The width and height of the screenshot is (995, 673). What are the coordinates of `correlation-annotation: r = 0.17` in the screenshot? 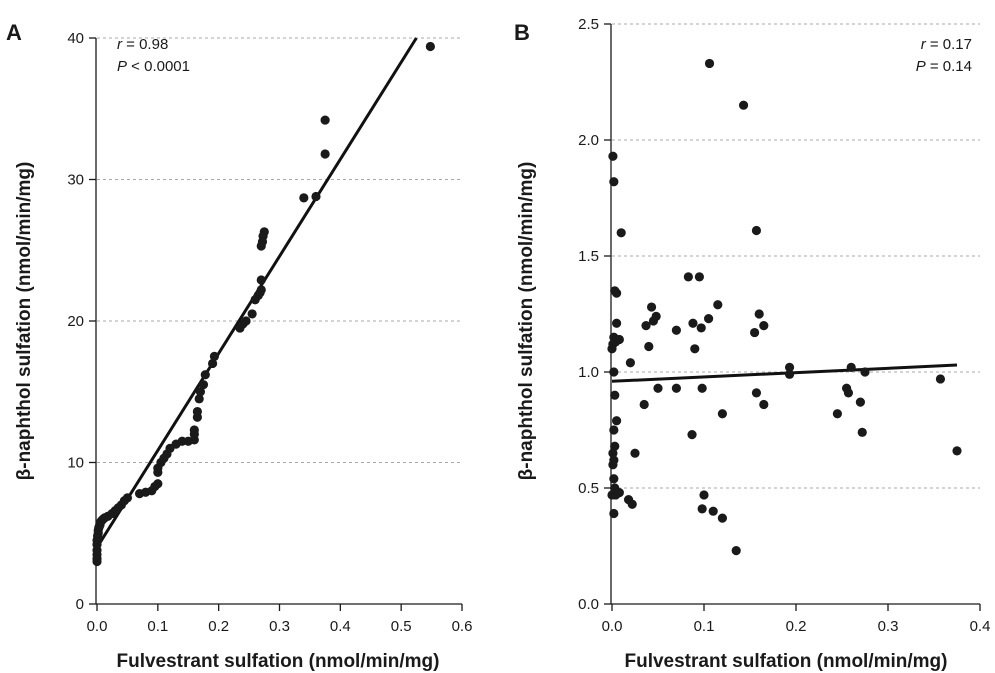 It's located at (946, 44).